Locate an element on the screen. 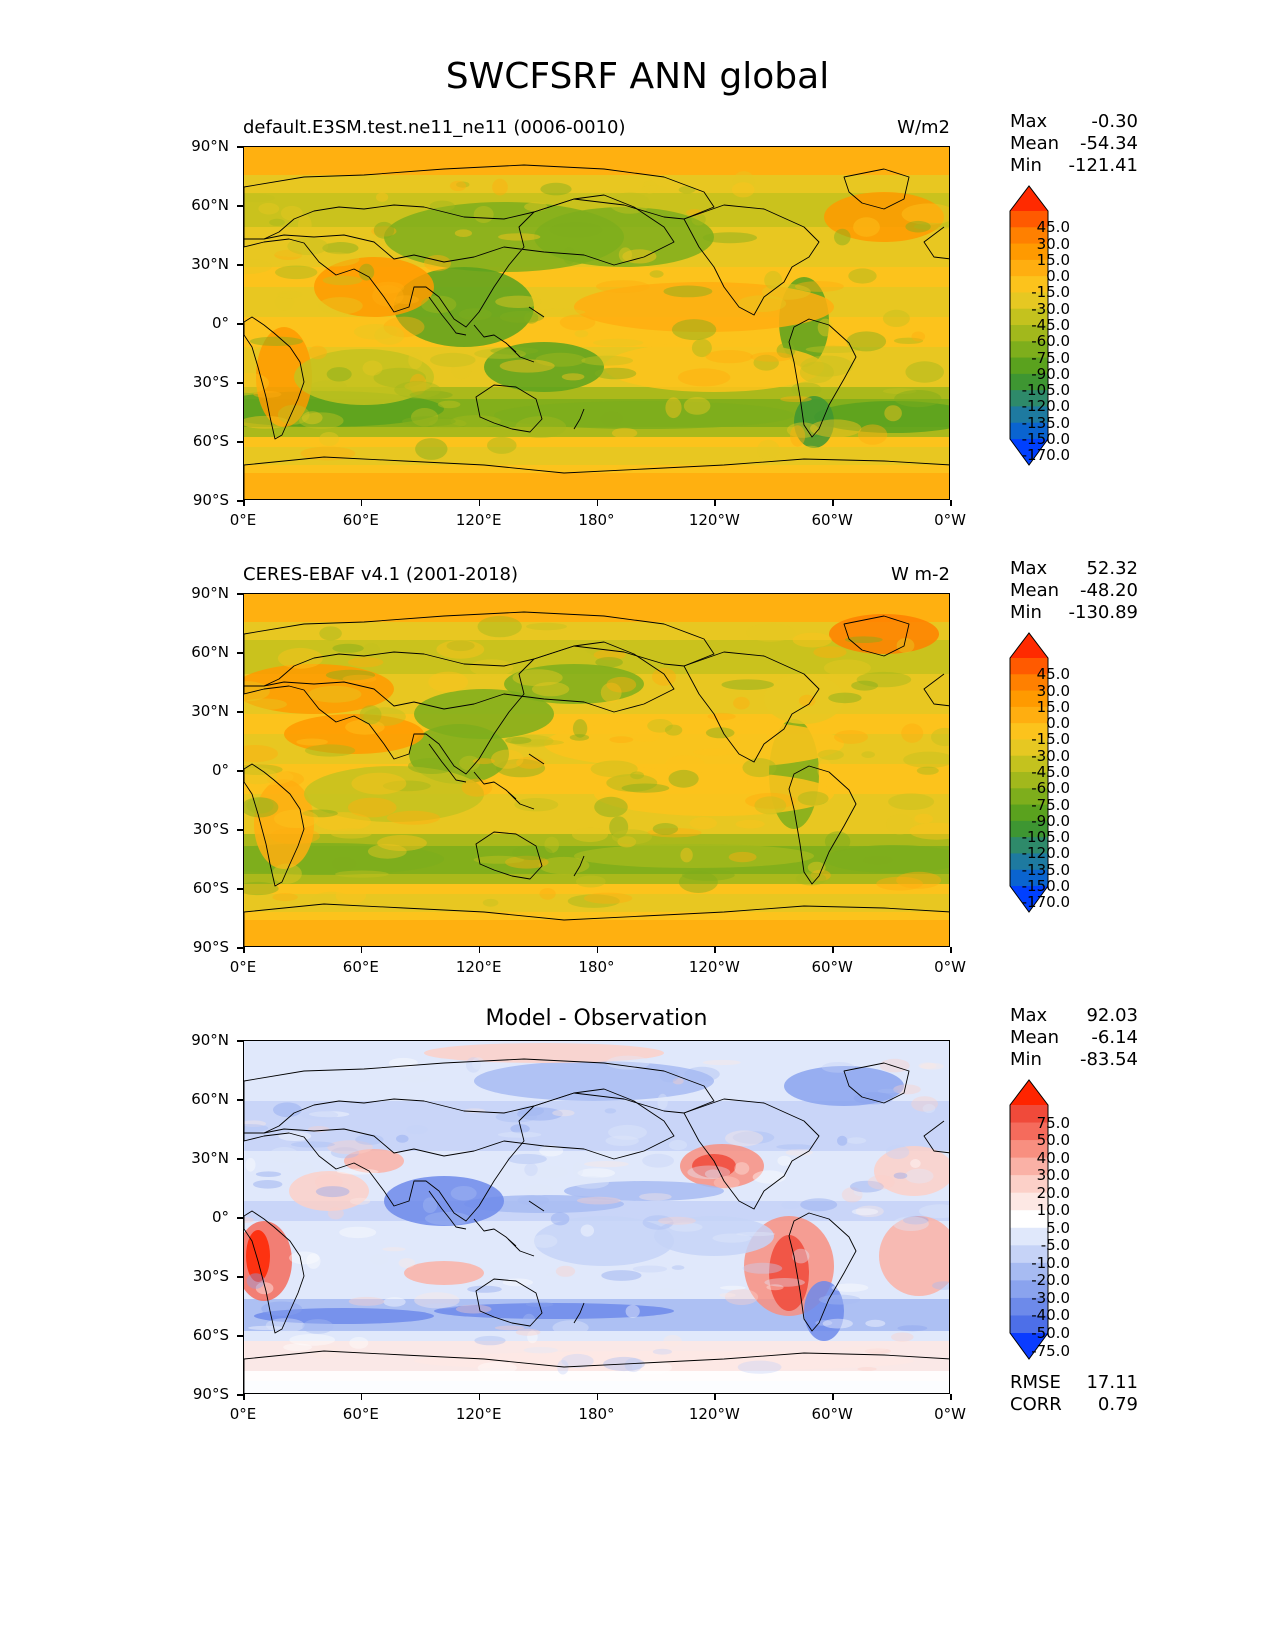  panel-title-center: Model - Observation is located at coordinates (596, 1018).